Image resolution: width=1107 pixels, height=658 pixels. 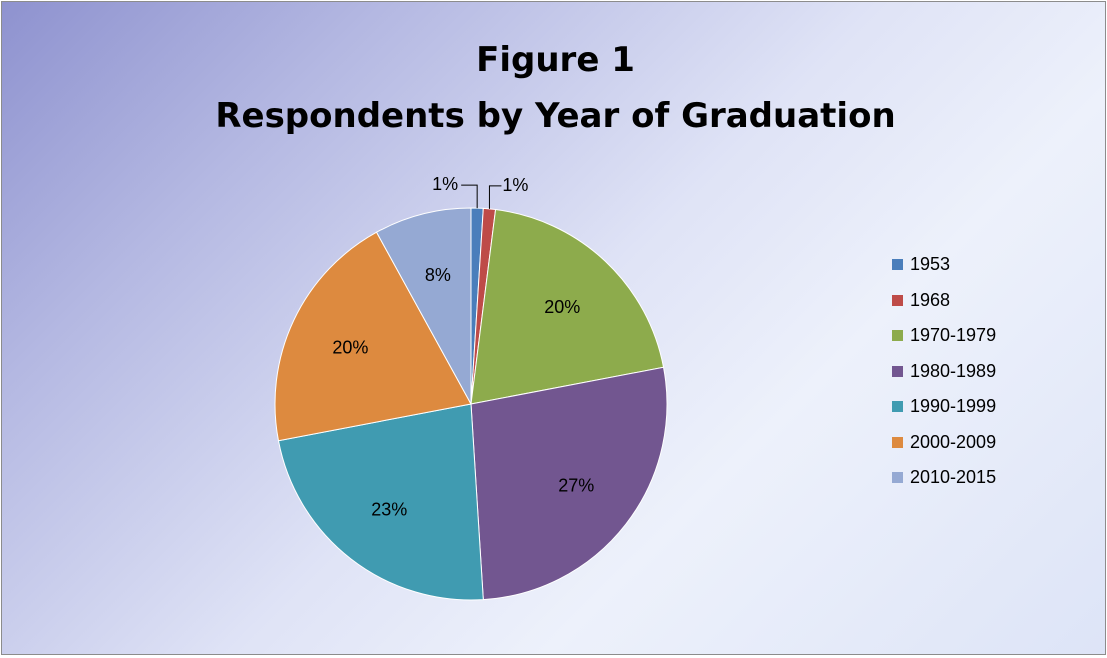 What do you see at coordinates (953, 441) in the screenshot?
I see `legend-label: 2000-2009` at bounding box center [953, 441].